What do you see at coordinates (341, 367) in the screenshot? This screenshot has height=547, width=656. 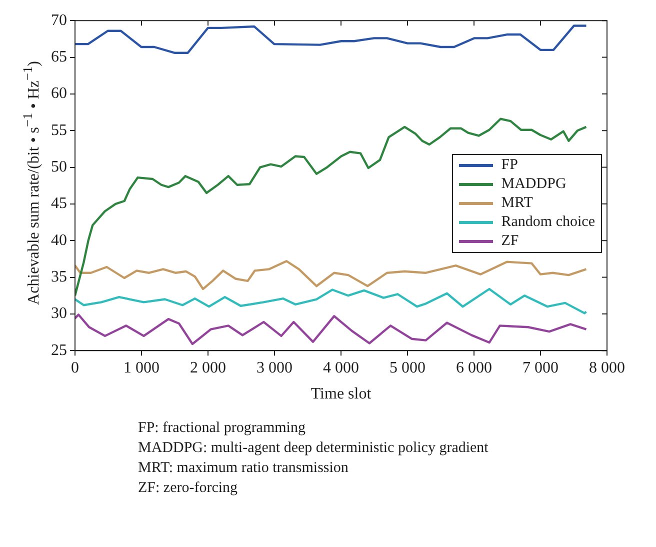 I see `x-tick-label: 4 000` at bounding box center [341, 367].